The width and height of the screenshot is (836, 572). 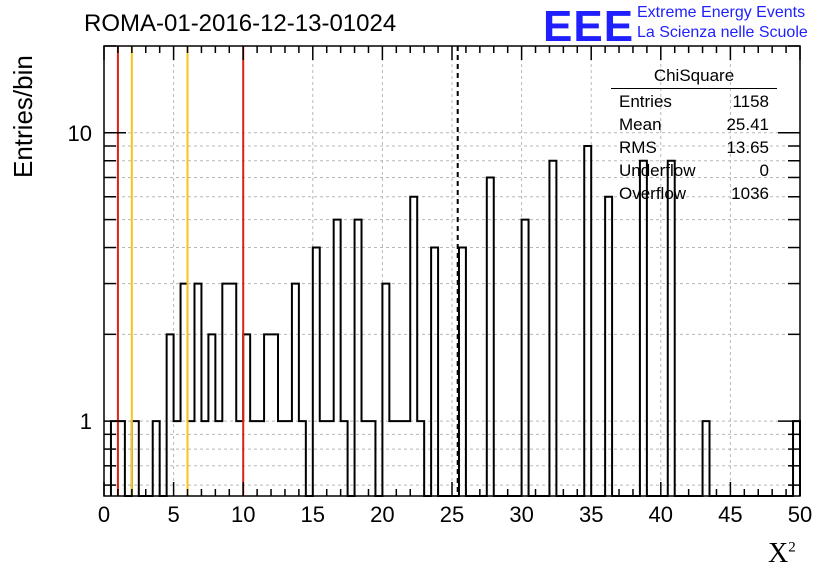 What do you see at coordinates (23, 116) in the screenshot?
I see `y-axis-label: Entries/bin` at bounding box center [23, 116].